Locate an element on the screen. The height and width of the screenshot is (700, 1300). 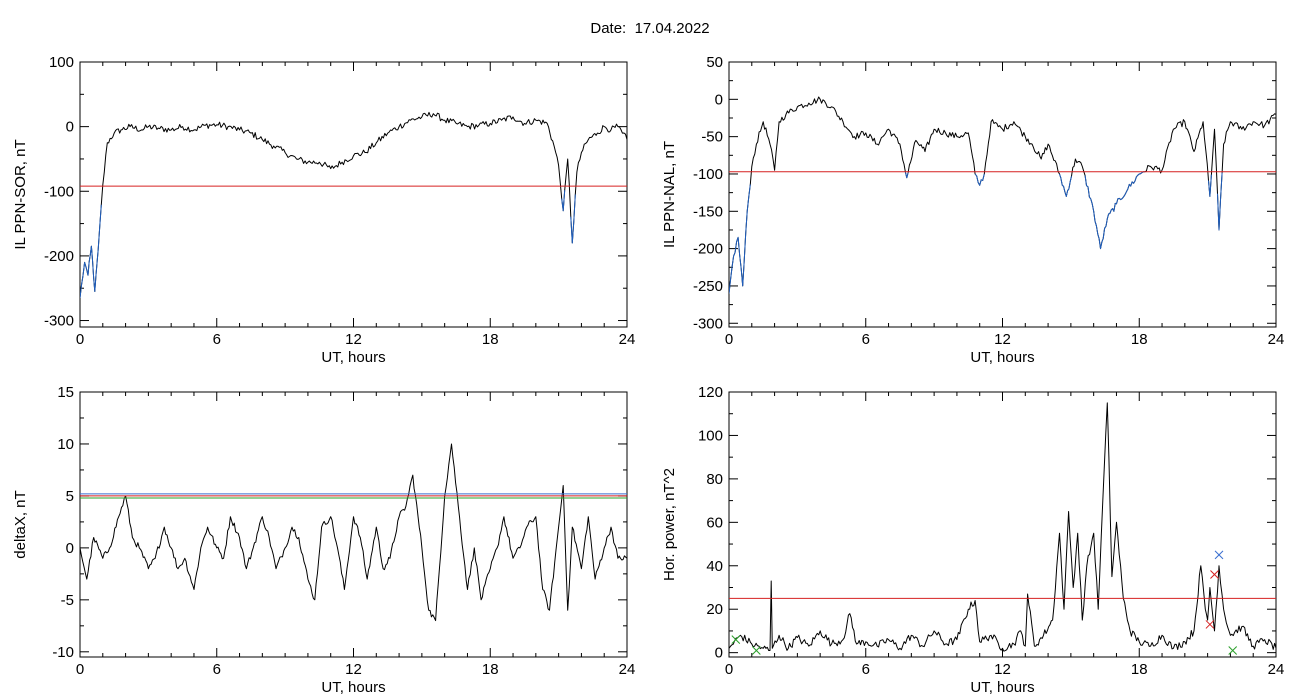
y-axis-label: Hor. power, nT^2 is located at coordinates (669, 524).